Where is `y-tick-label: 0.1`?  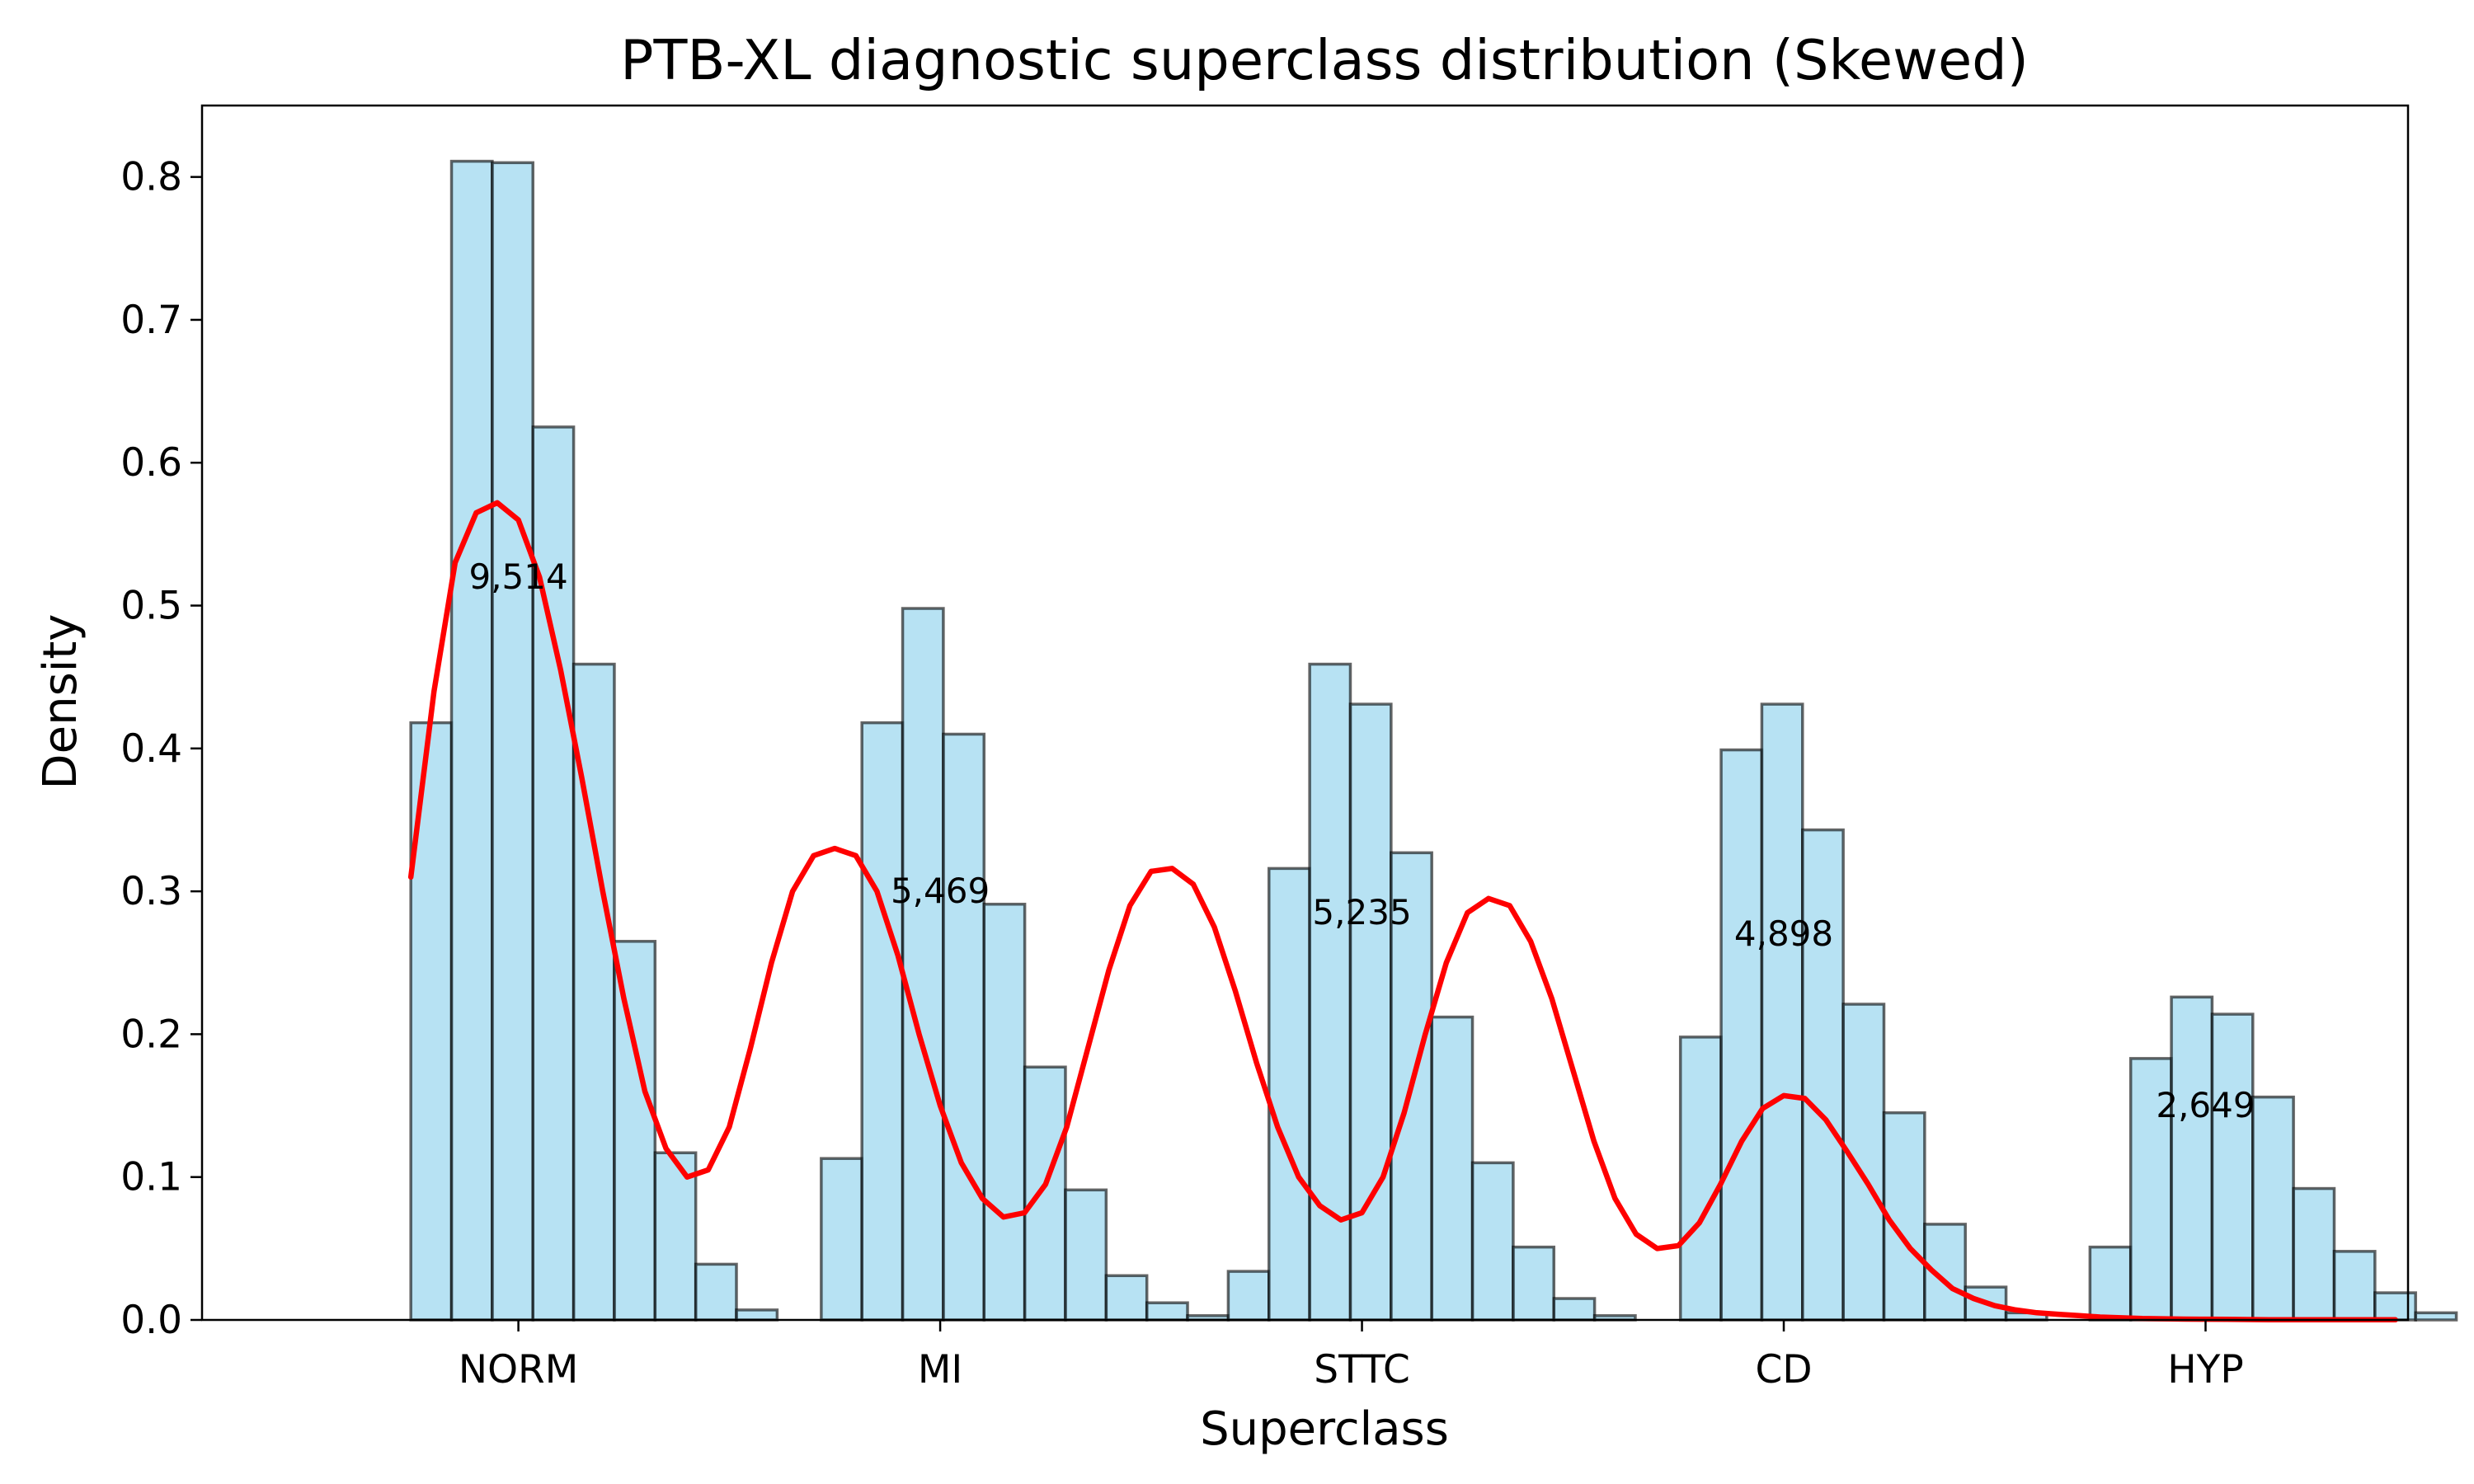
y-tick-label: 0.1 is located at coordinates (151, 1177).